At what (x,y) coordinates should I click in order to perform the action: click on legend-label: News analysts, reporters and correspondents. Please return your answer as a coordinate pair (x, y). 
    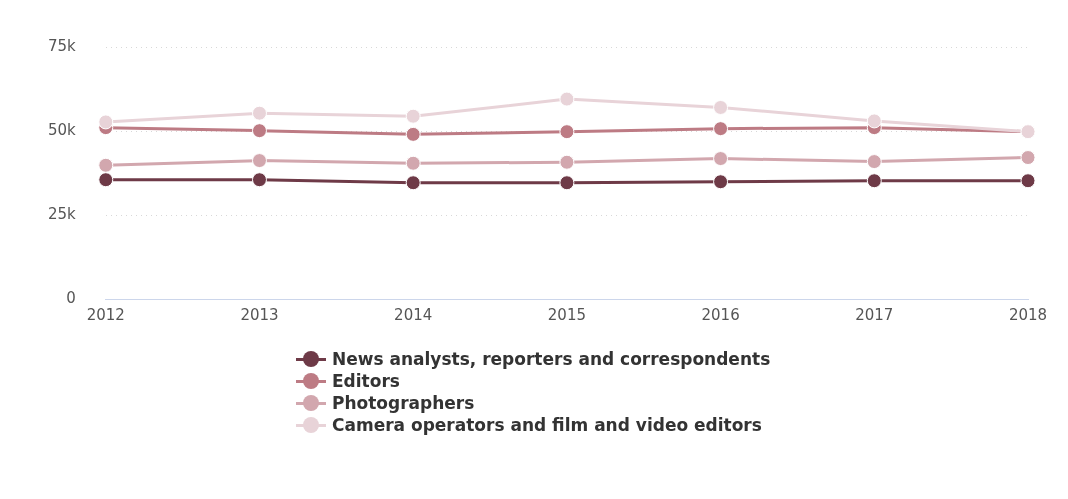
    Looking at the image, I should click on (551, 359).